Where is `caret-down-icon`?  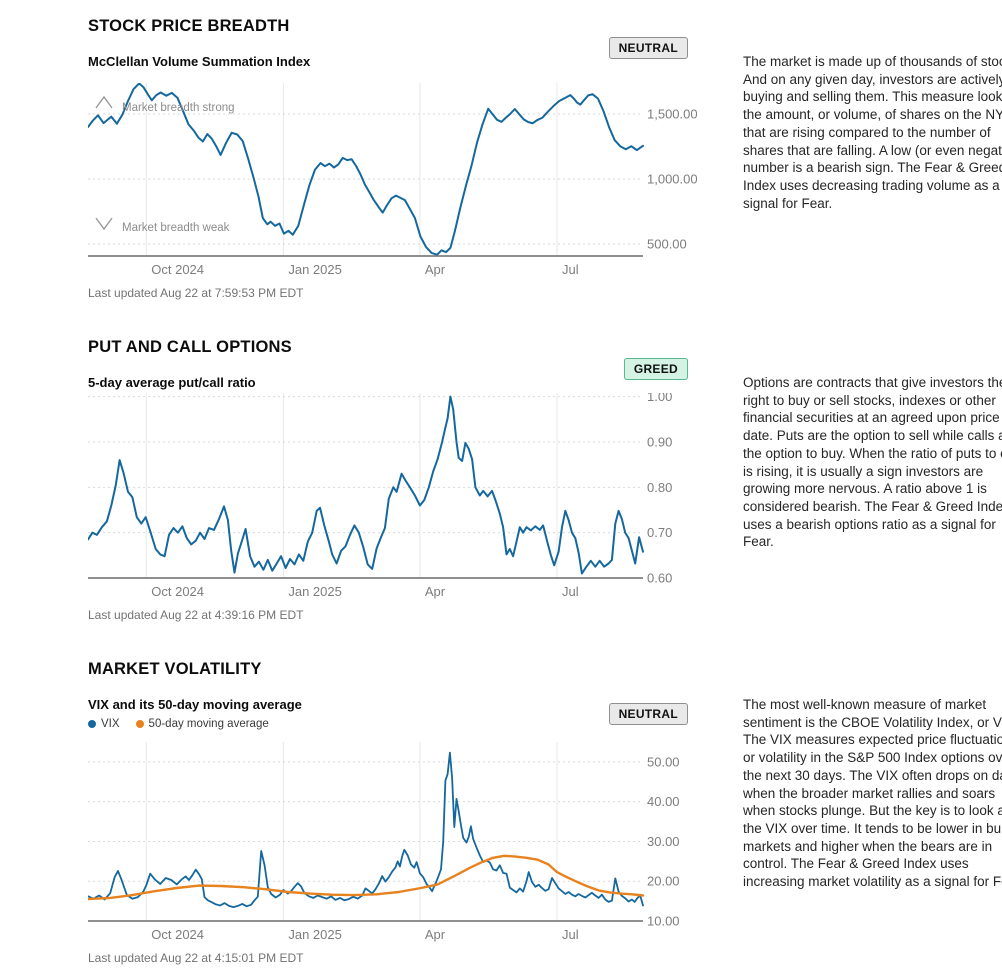 caret-down-icon is located at coordinates (104, 224).